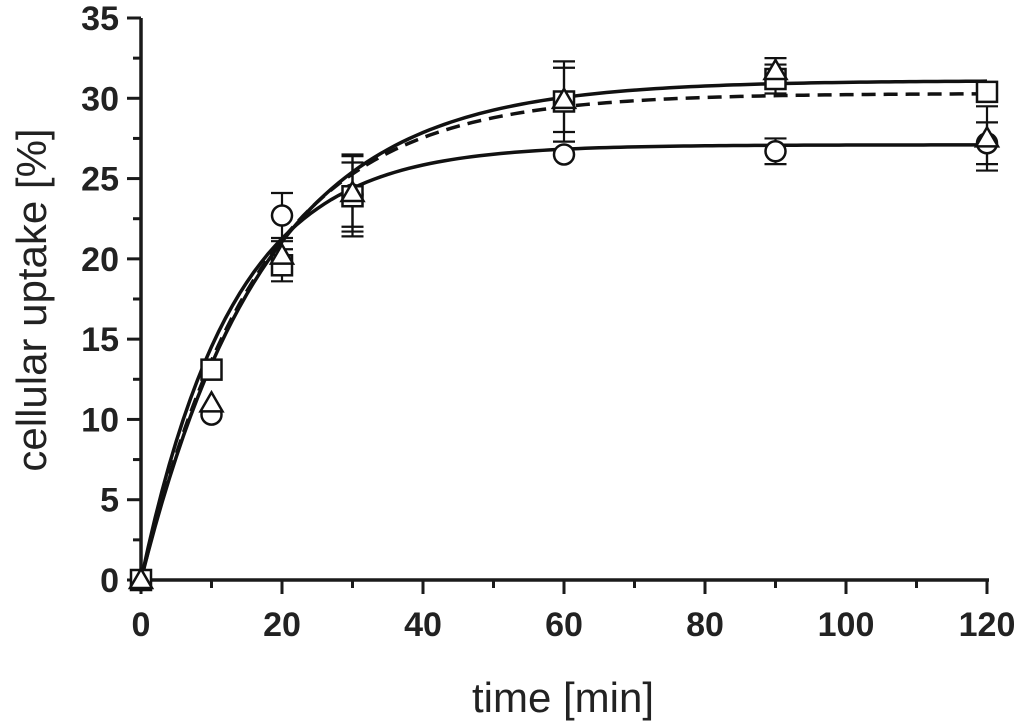  I want to click on y-tick-label: 15, so click(100, 340).